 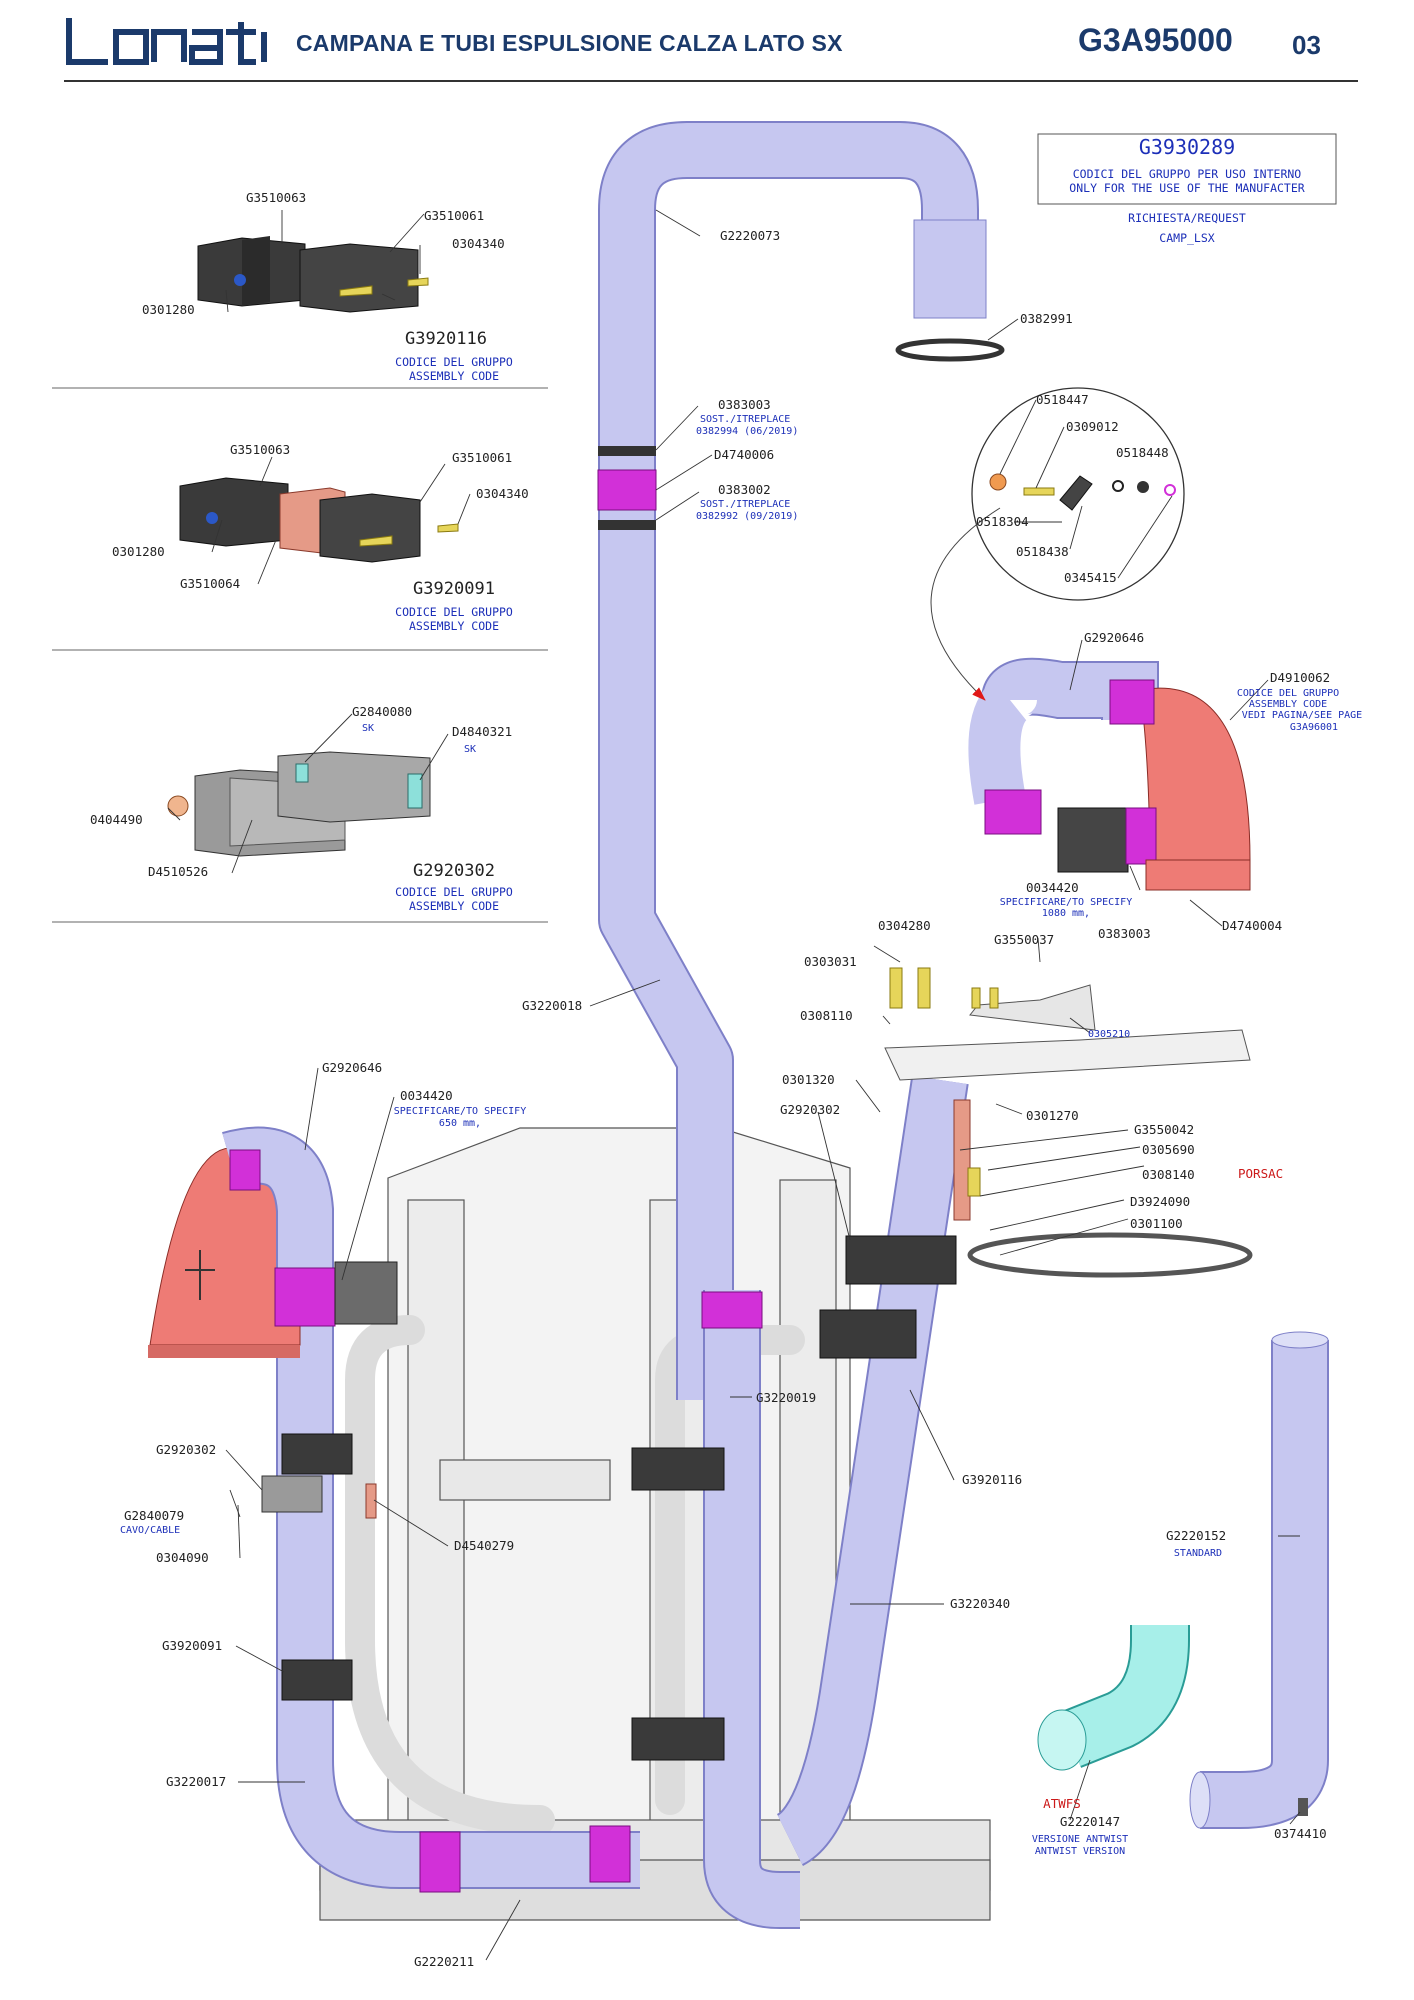 What do you see at coordinates (1080, 1851) in the screenshot?
I see `part-note: ANTWIST VERSION` at bounding box center [1080, 1851].